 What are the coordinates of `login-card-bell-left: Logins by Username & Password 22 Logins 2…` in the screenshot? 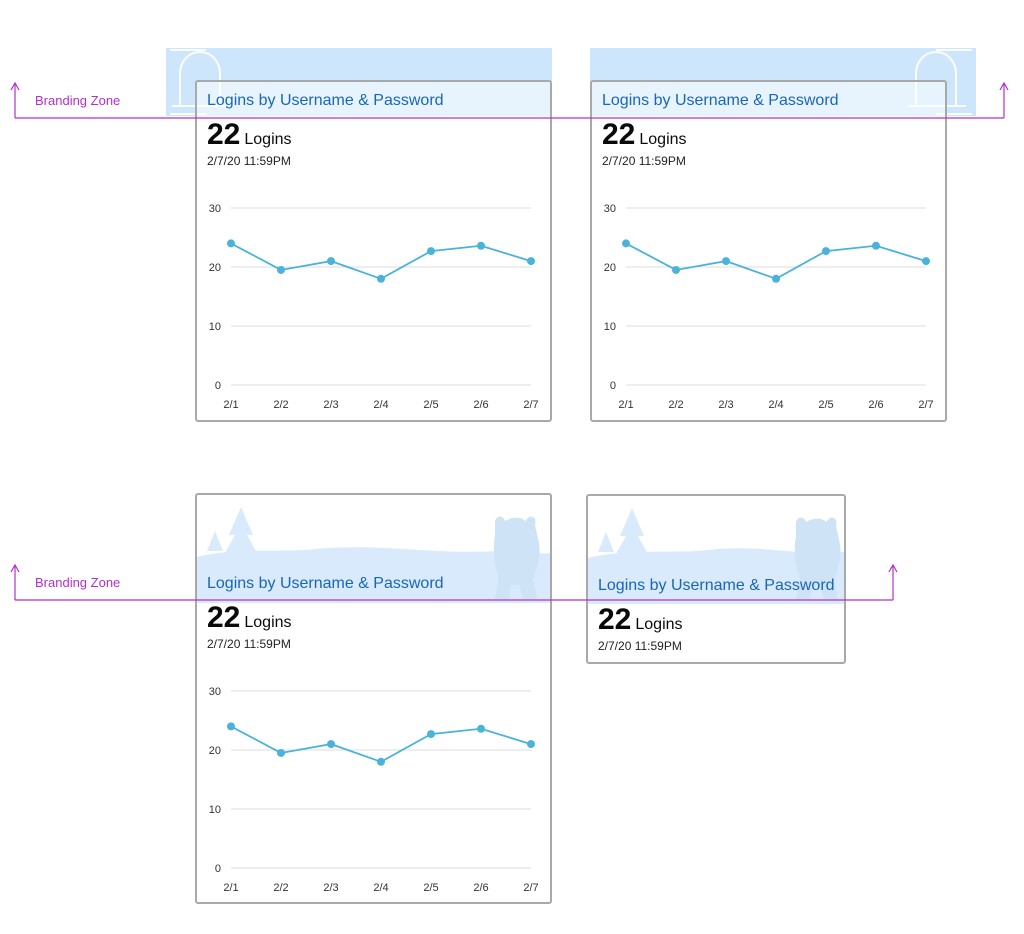 It's located at (373, 251).